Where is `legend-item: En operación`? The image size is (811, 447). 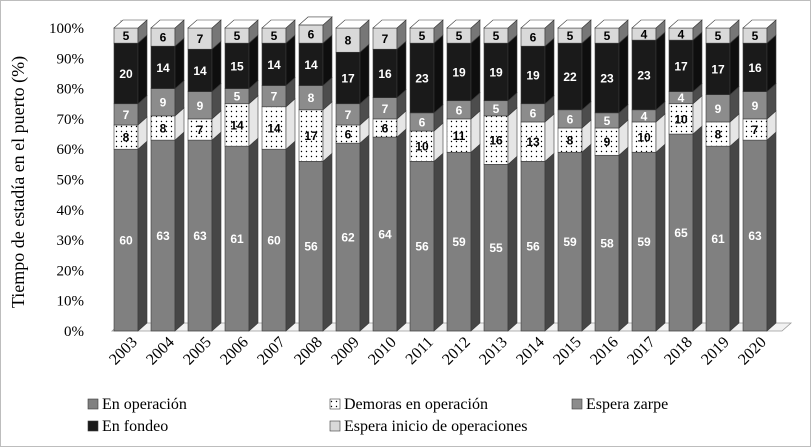
legend-item: En operación is located at coordinates (137, 404).